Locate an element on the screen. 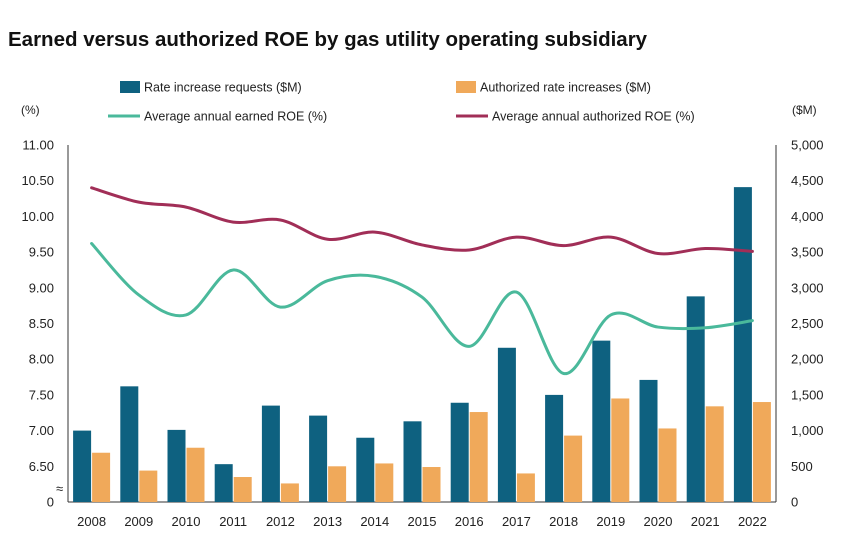 This screenshot has height=559, width=857. right-tick-label: 1,500 is located at coordinates (807, 394).